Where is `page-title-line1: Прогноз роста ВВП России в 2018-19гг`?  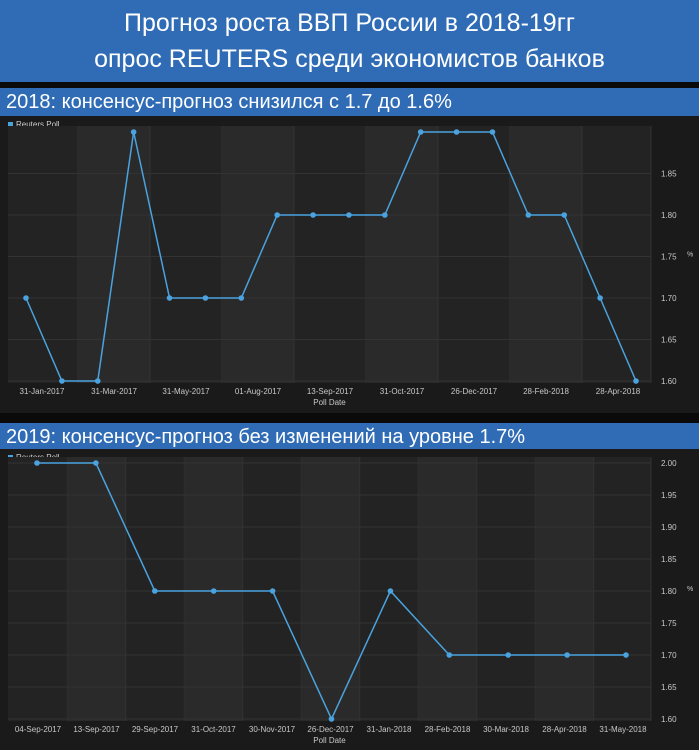
page-title-line1: Прогноз роста ВВП России в 2018-19гг is located at coordinates (349, 23).